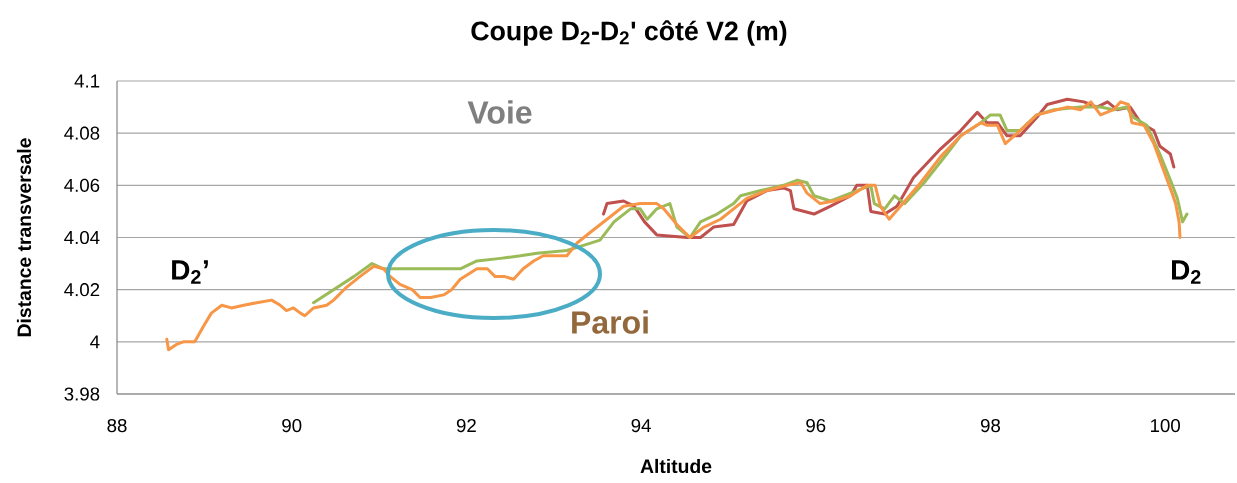 Image resolution: width=1237 pixels, height=483 pixels. What do you see at coordinates (190, 272) in the screenshot?
I see `annotation: D$_{2}$’` at bounding box center [190, 272].